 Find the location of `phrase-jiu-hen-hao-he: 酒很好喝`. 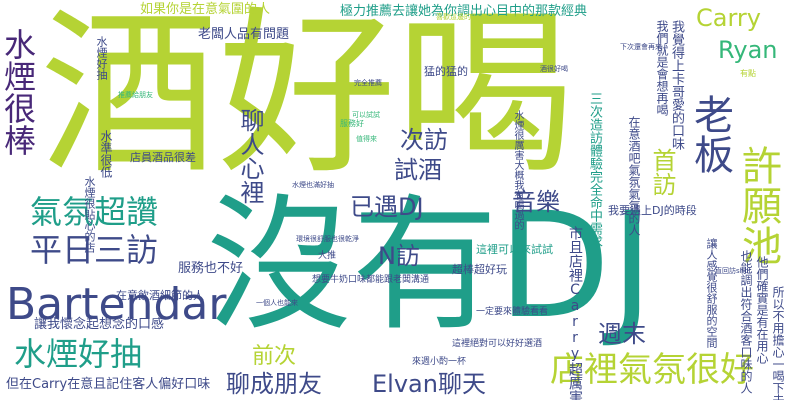

phrase-jiu-hen-hao-he: 酒很好喝 is located at coordinates (554, 69).